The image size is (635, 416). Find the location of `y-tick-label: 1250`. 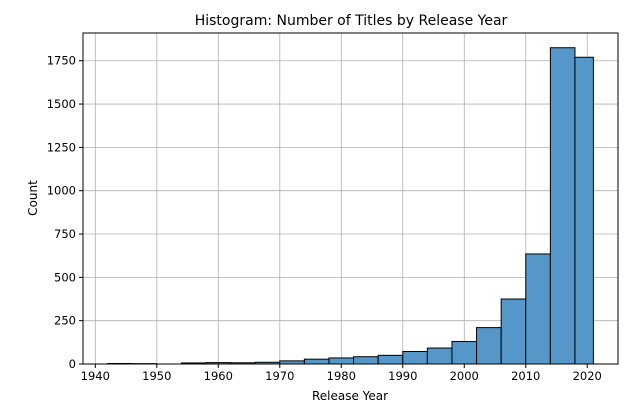

y-tick-label: 1250 is located at coordinates (61, 147).